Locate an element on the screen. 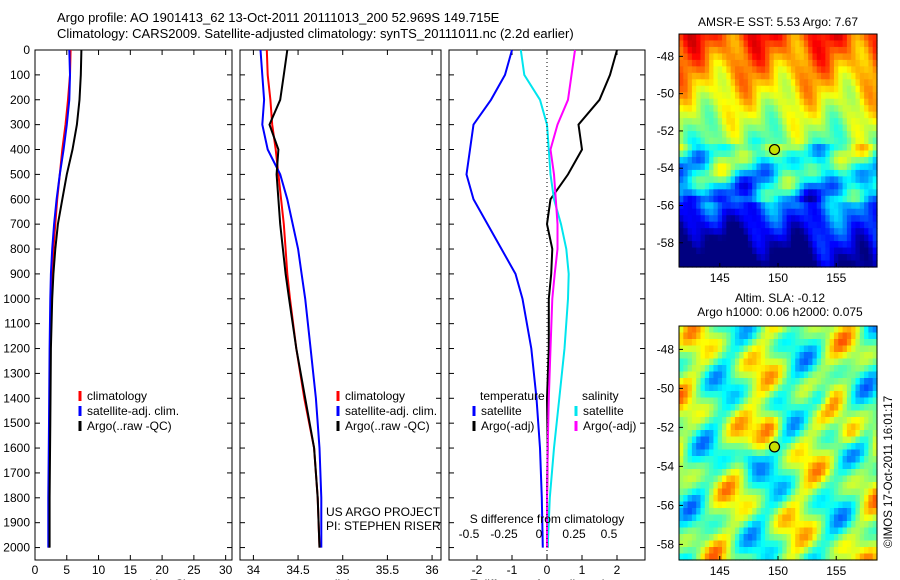  y-tick-label: -56 is located at coordinates (666, 205).